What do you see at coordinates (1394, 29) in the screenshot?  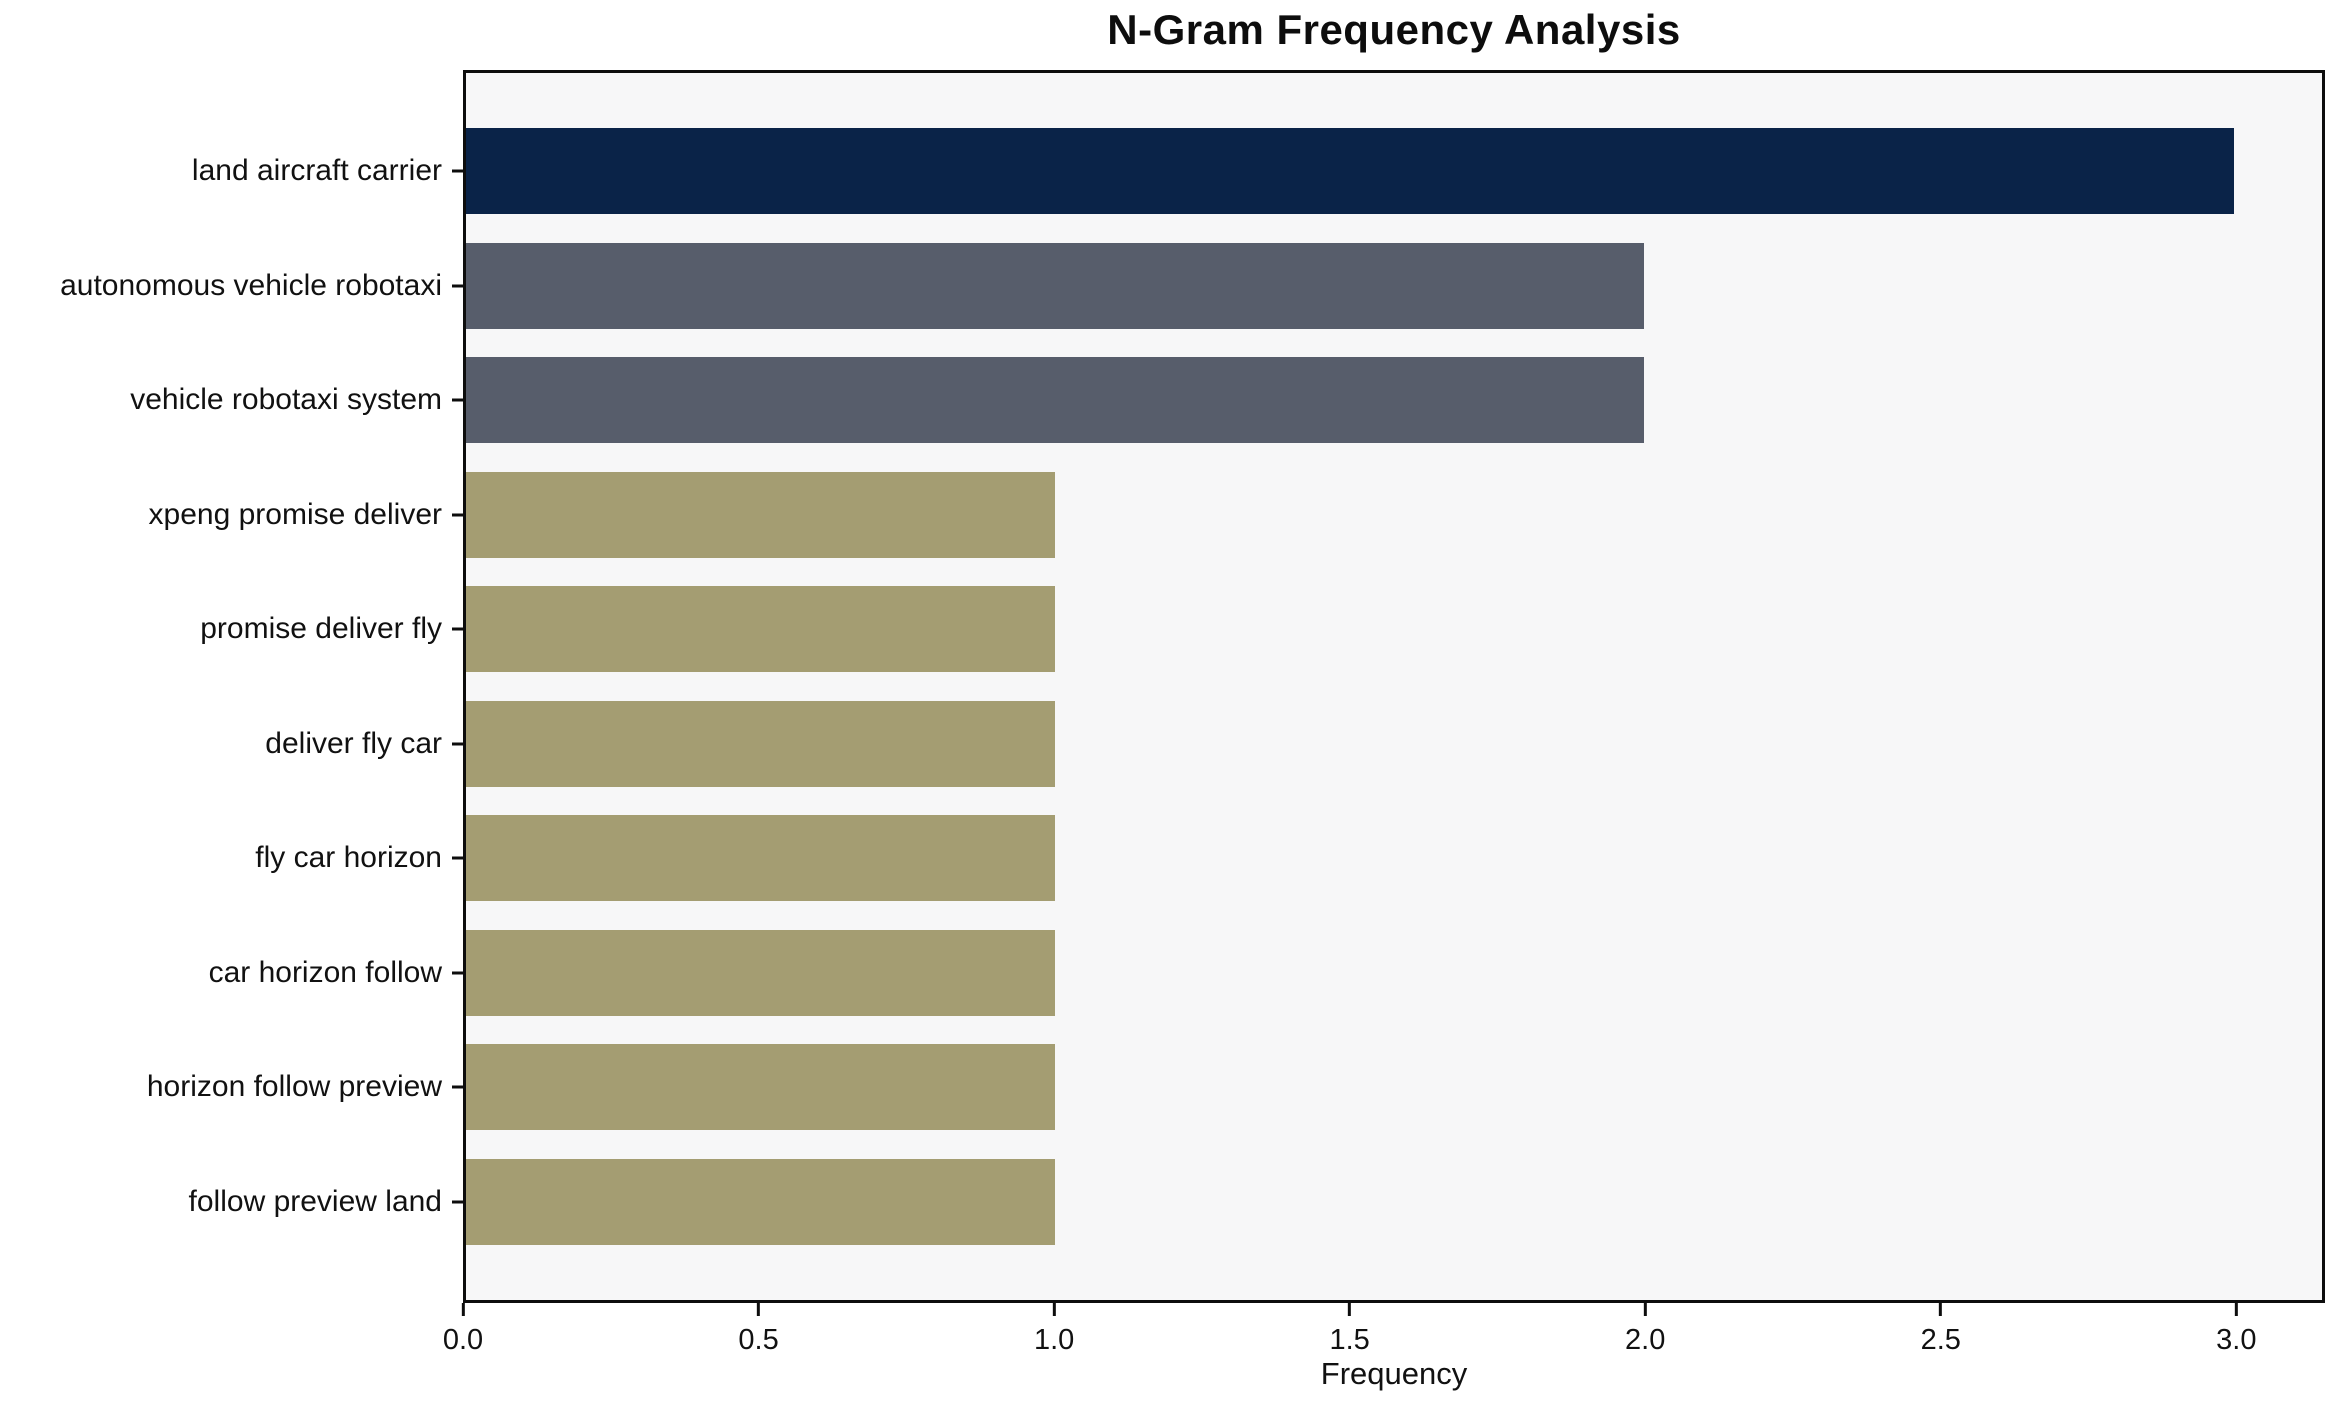 I see `chart-title: N-Gram Frequency Analysis` at bounding box center [1394, 29].